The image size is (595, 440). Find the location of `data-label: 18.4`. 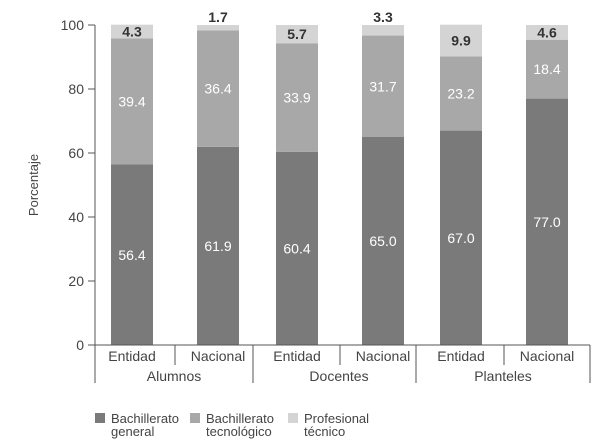

data-label: 18.4 is located at coordinates (546, 69).